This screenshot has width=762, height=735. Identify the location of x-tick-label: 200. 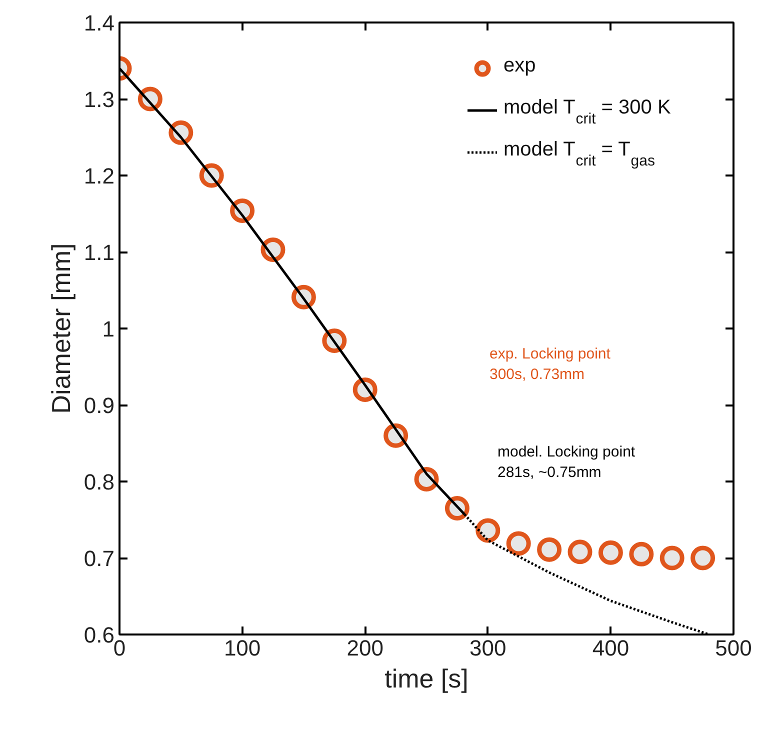
(365, 648).